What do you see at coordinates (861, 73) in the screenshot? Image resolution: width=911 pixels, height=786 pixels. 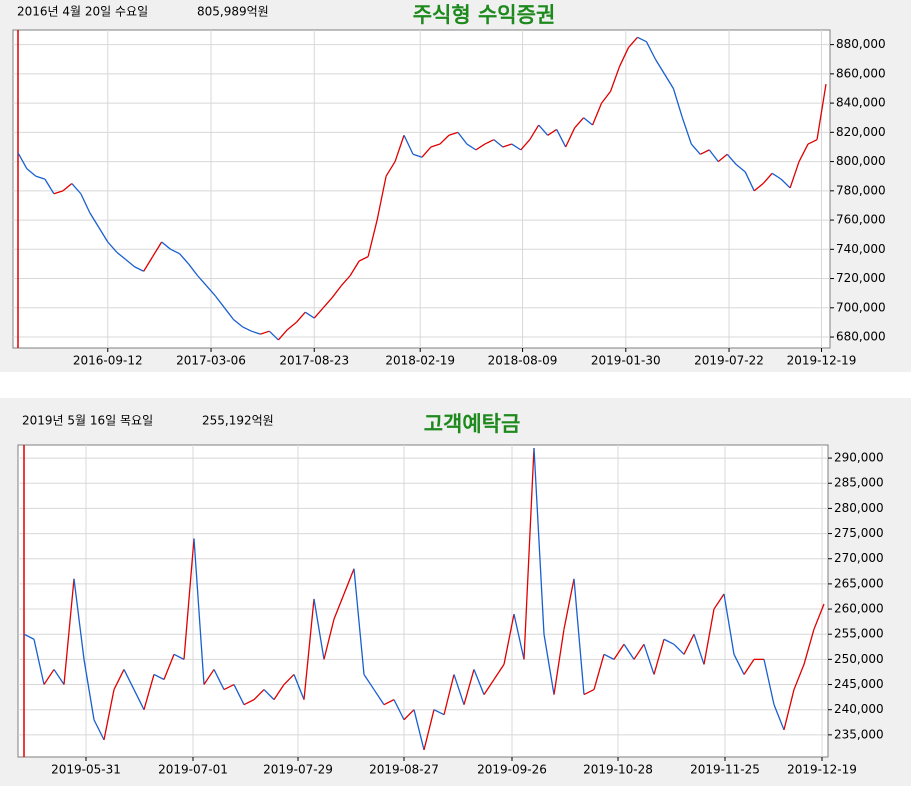 I see `y-tick-label: 860,000` at bounding box center [861, 73].